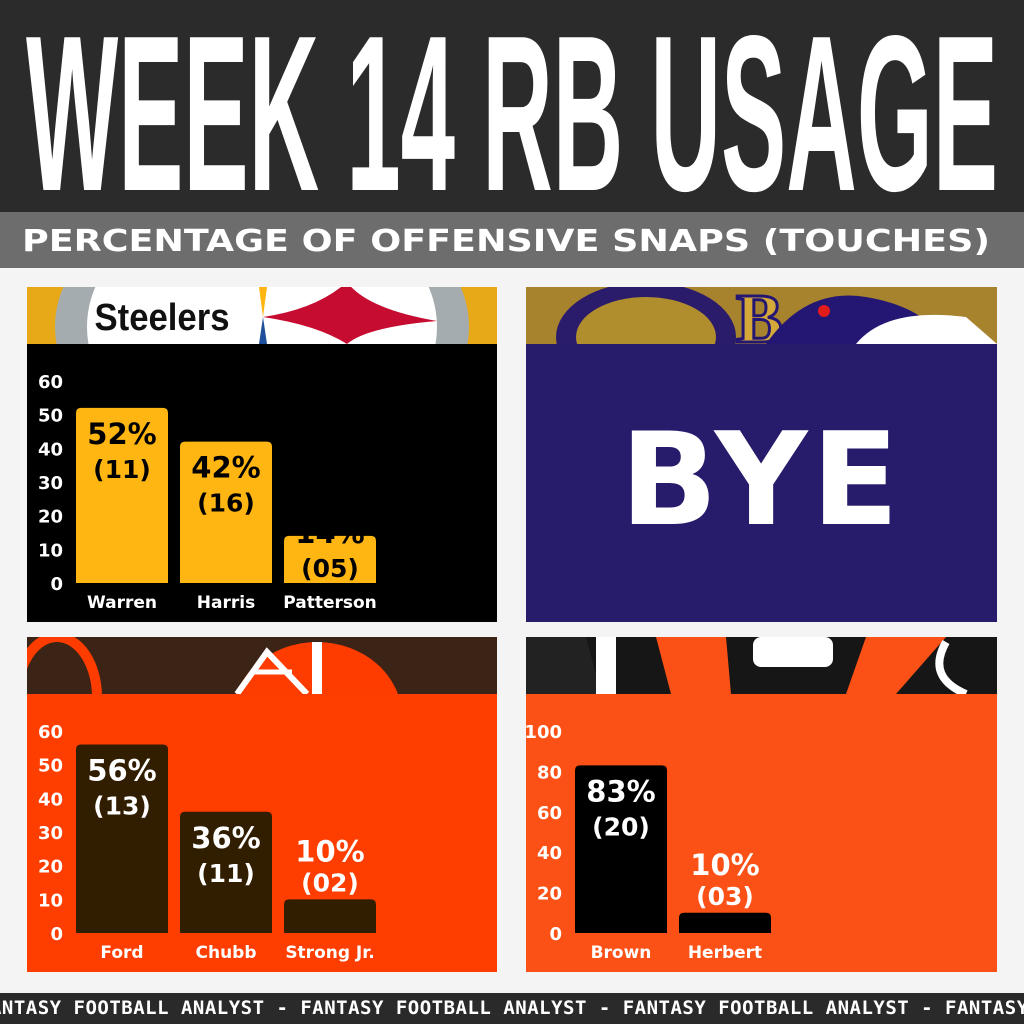 The height and width of the screenshot is (1024, 1024). Describe the element at coordinates (122, 805) in the screenshot. I see `bar-touches-label: (13)` at that location.